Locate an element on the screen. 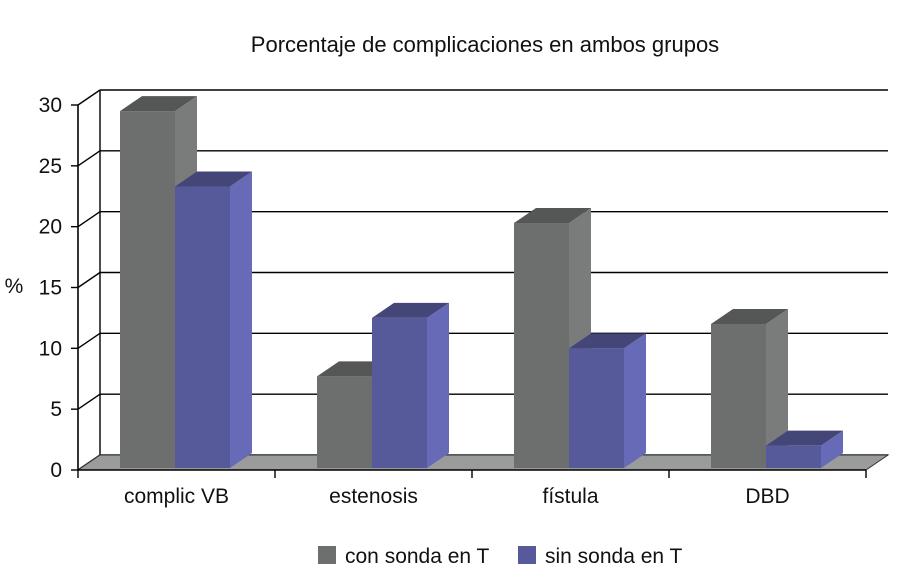 Image resolution: width=908 pixels, height=583 pixels. x-tick-label: complic VB is located at coordinates (176, 496).